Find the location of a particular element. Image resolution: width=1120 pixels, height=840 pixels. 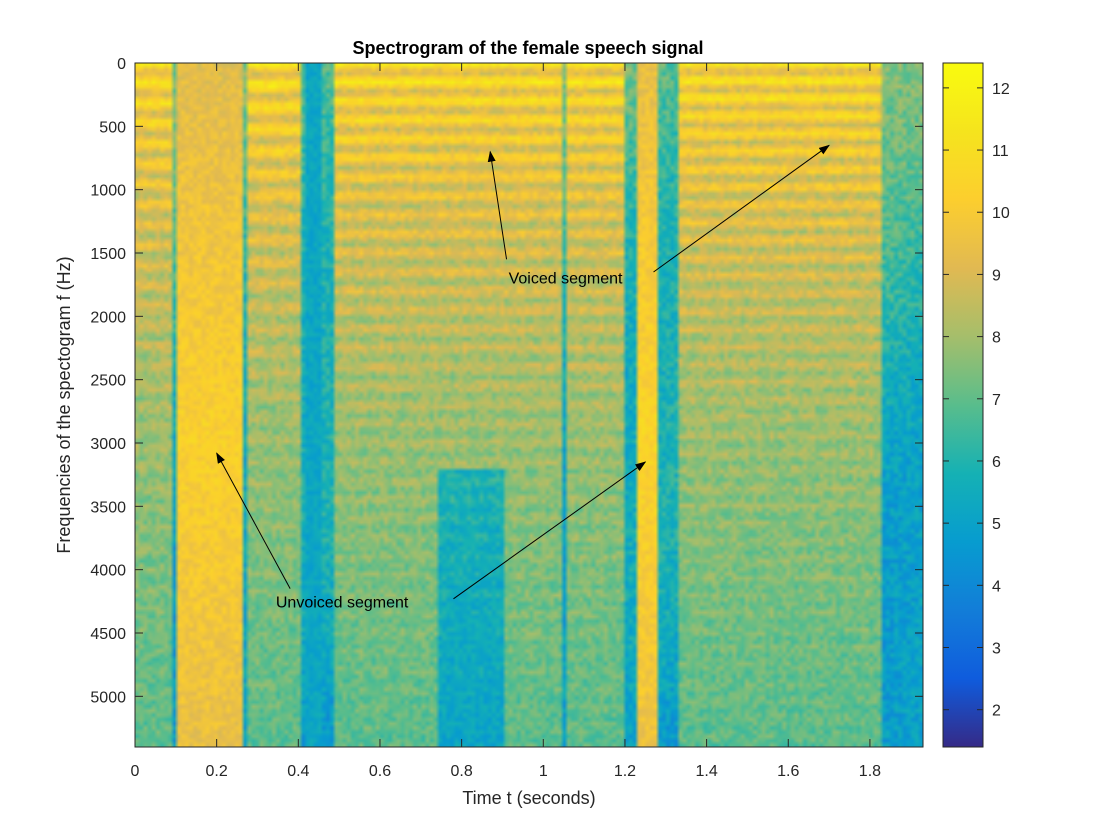

y-tick-label: 0 is located at coordinates (121, 64).